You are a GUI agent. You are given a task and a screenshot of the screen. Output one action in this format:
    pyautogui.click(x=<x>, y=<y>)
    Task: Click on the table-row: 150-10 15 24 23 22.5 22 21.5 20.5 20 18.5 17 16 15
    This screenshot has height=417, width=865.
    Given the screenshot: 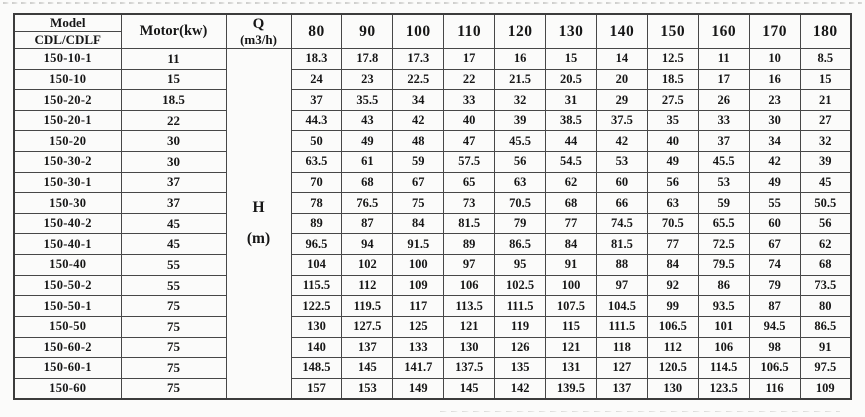 What is the action you would take?
    pyautogui.click(x=432, y=79)
    